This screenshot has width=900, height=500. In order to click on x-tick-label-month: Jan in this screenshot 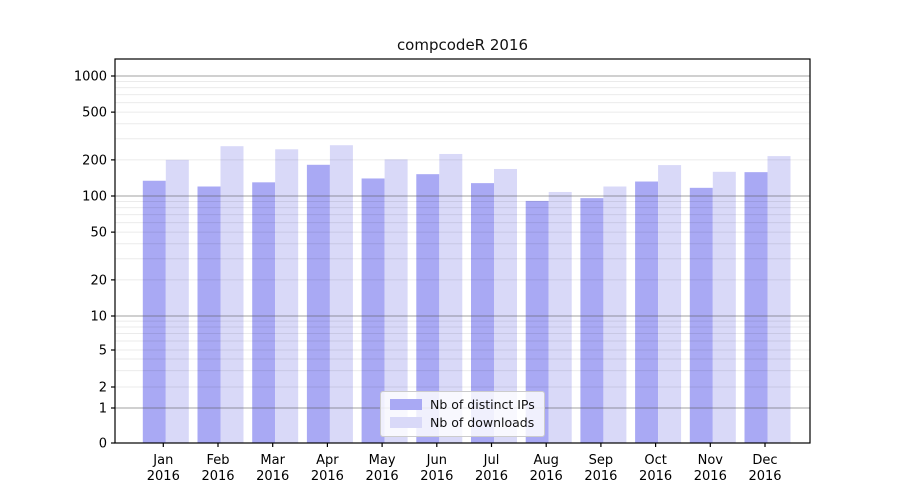, I will do `click(162, 460)`.